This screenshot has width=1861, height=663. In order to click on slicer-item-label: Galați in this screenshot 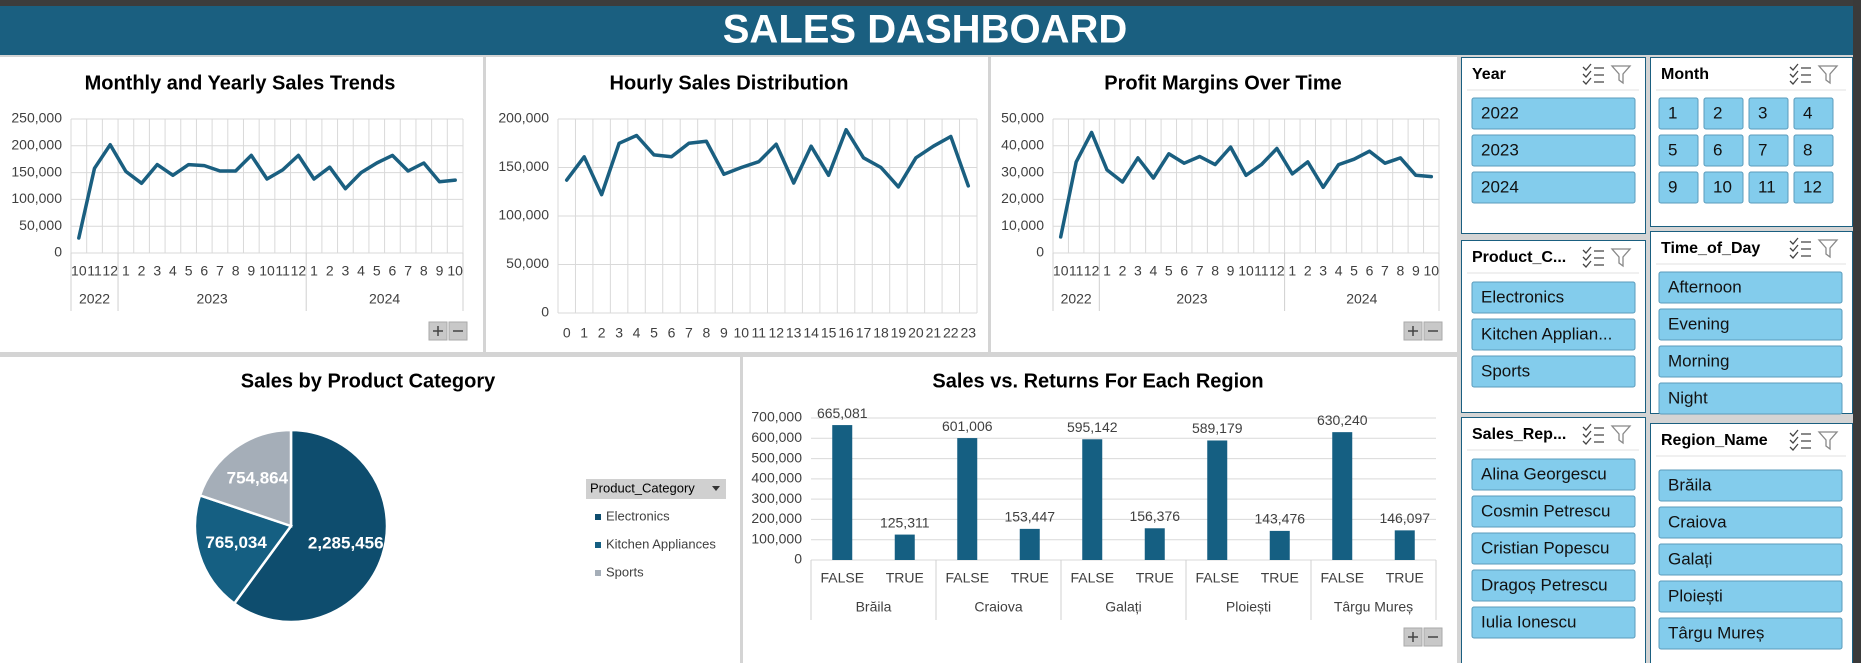, I will do `click(1690, 558)`.